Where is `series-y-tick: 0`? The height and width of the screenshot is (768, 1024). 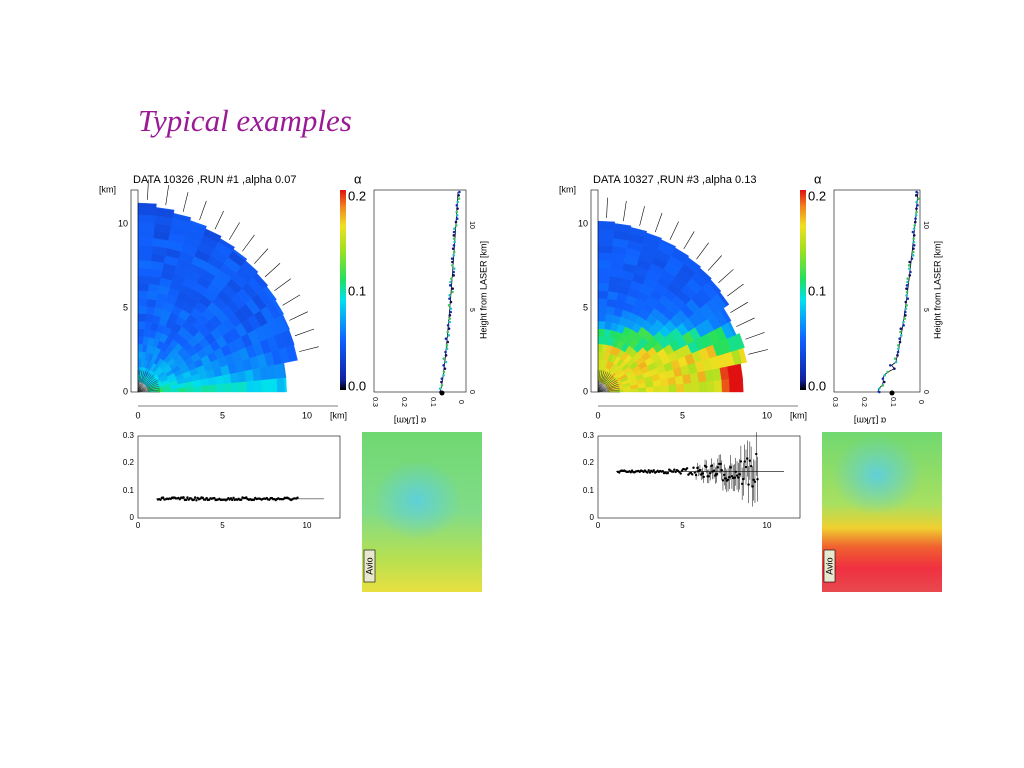
series-y-tick: 0 is located at coordinates (132, 517).